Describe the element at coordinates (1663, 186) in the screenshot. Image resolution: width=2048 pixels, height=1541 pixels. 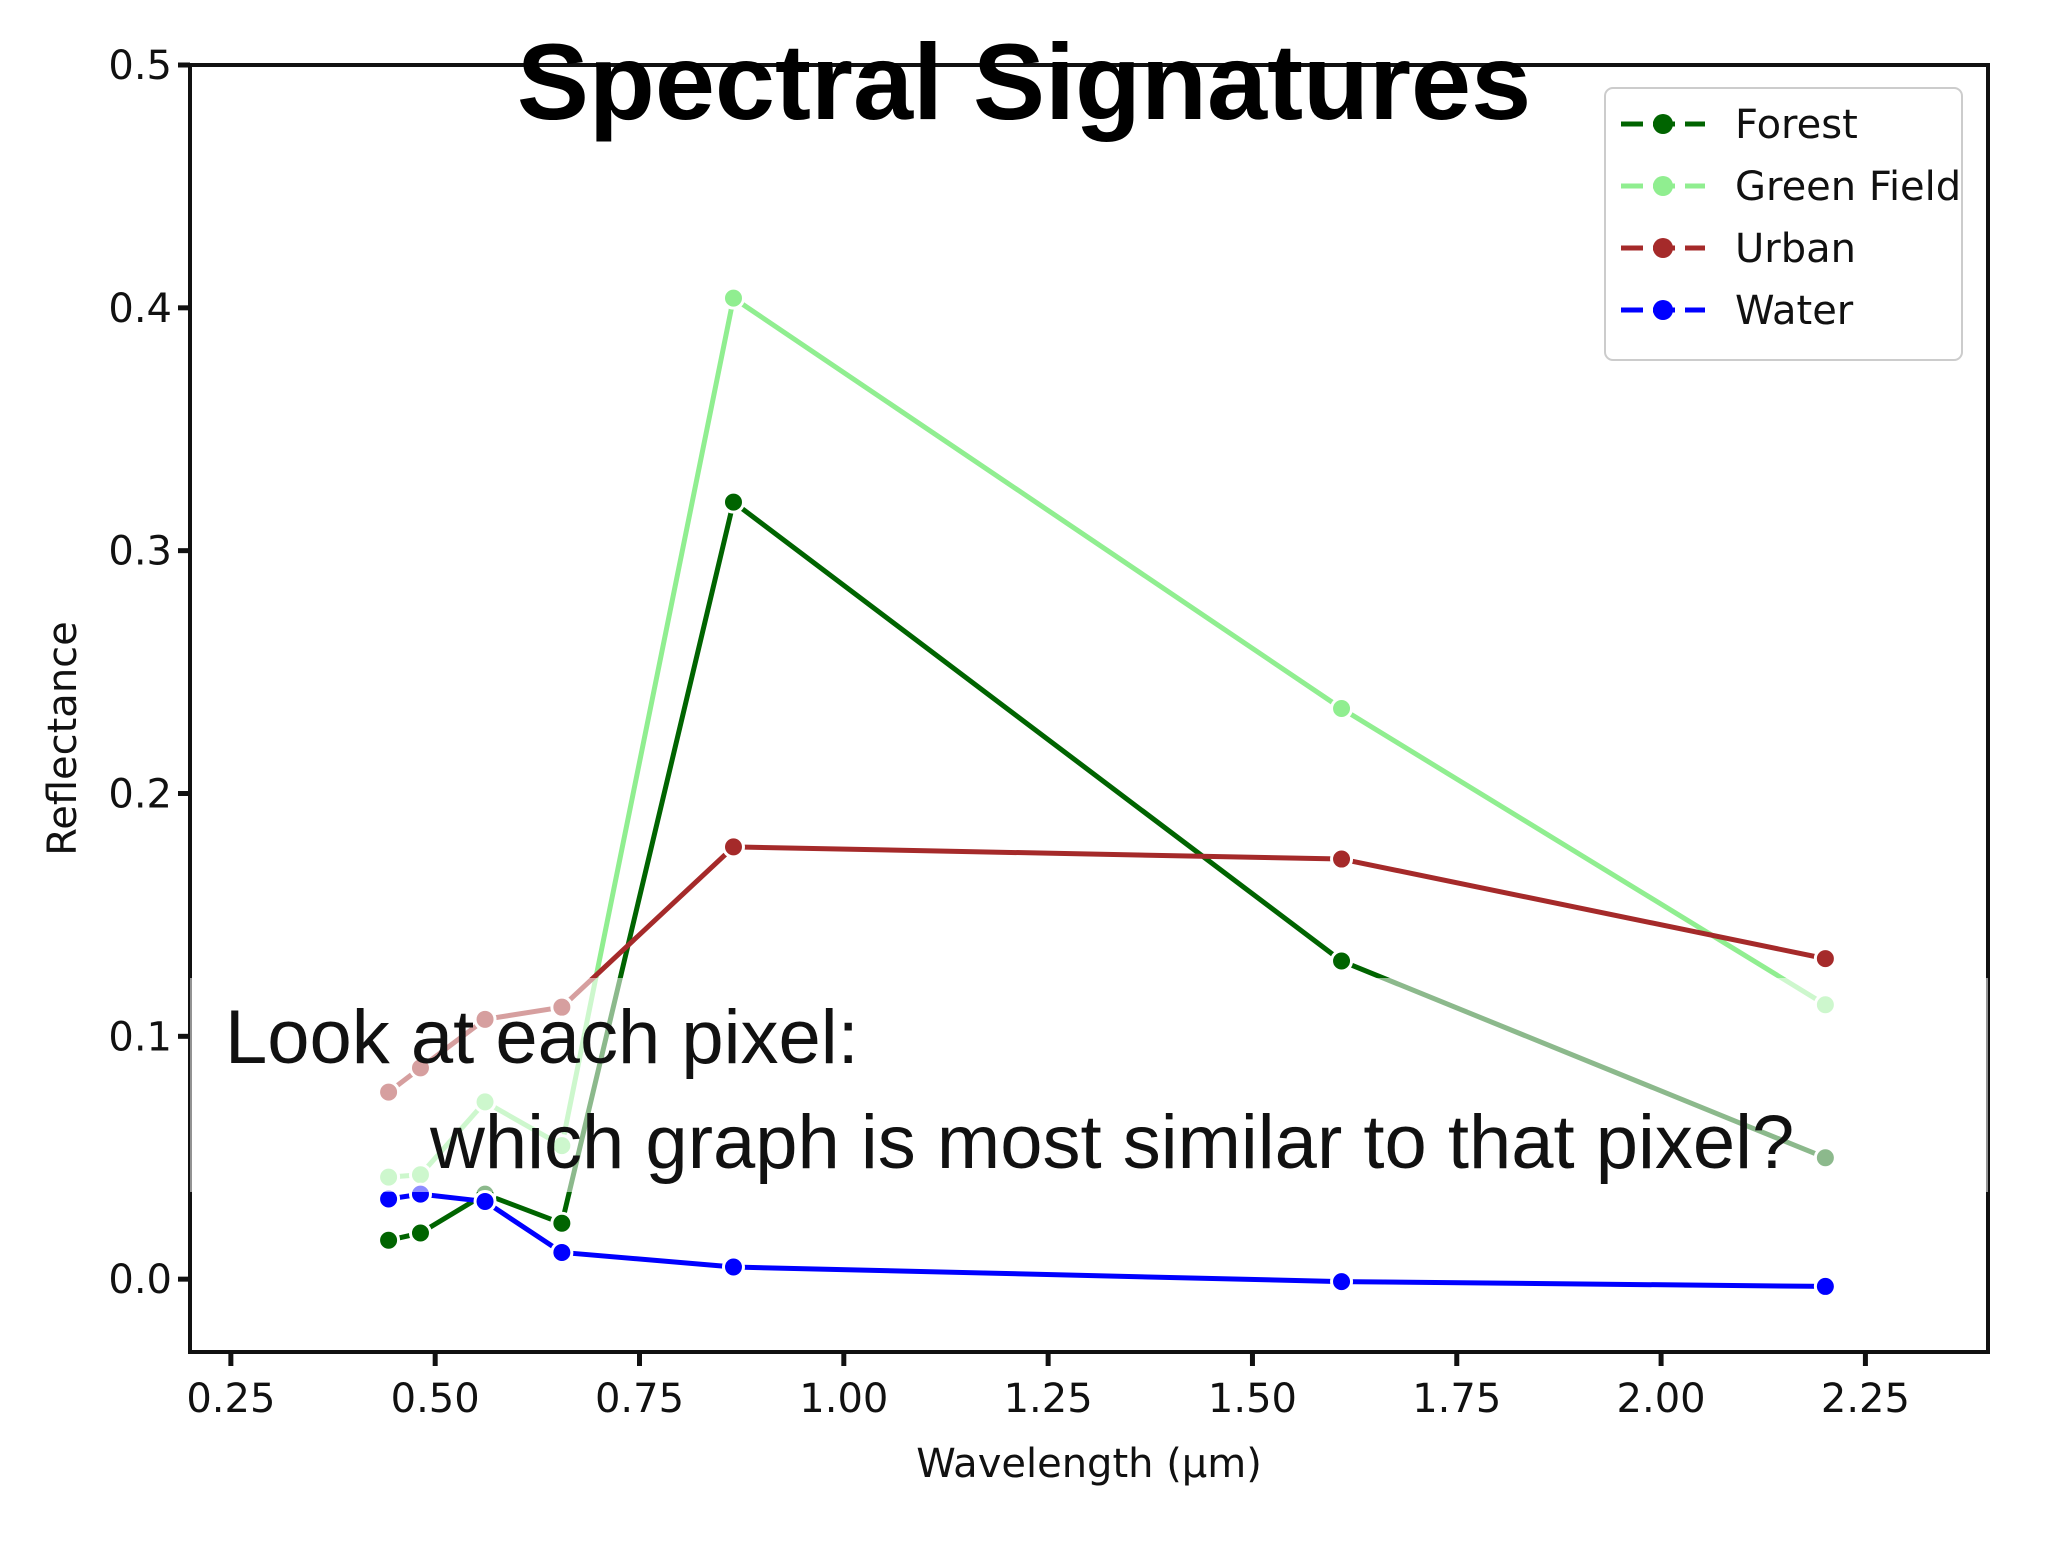
I see `legend-marker-green-field` at that location.